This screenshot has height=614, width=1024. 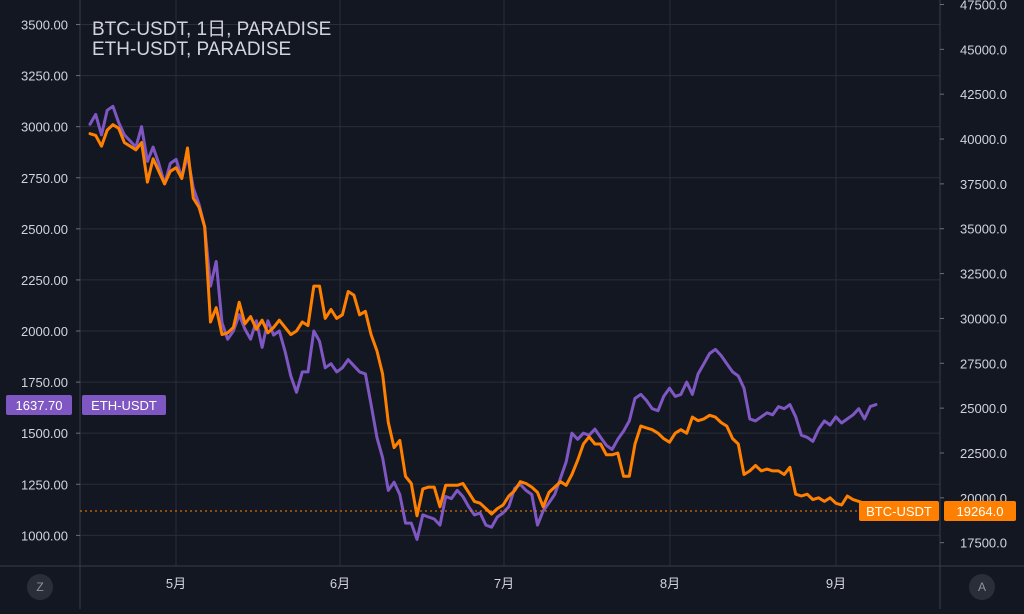 I want to click on left-axis-tick-label: 3250.00, so click(x=44, y=76).